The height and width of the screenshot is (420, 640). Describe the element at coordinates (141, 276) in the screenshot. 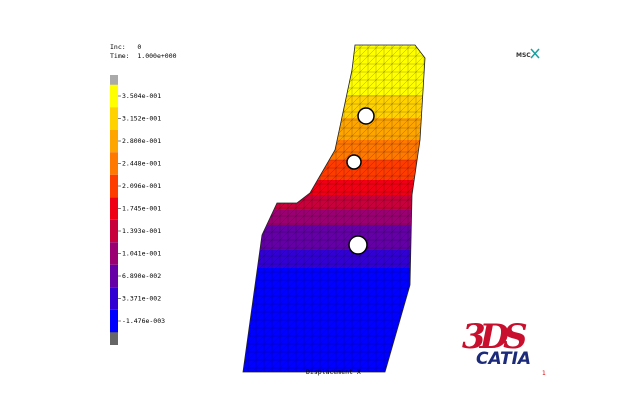

I see `legend-label: 6.890e-002` at that location.